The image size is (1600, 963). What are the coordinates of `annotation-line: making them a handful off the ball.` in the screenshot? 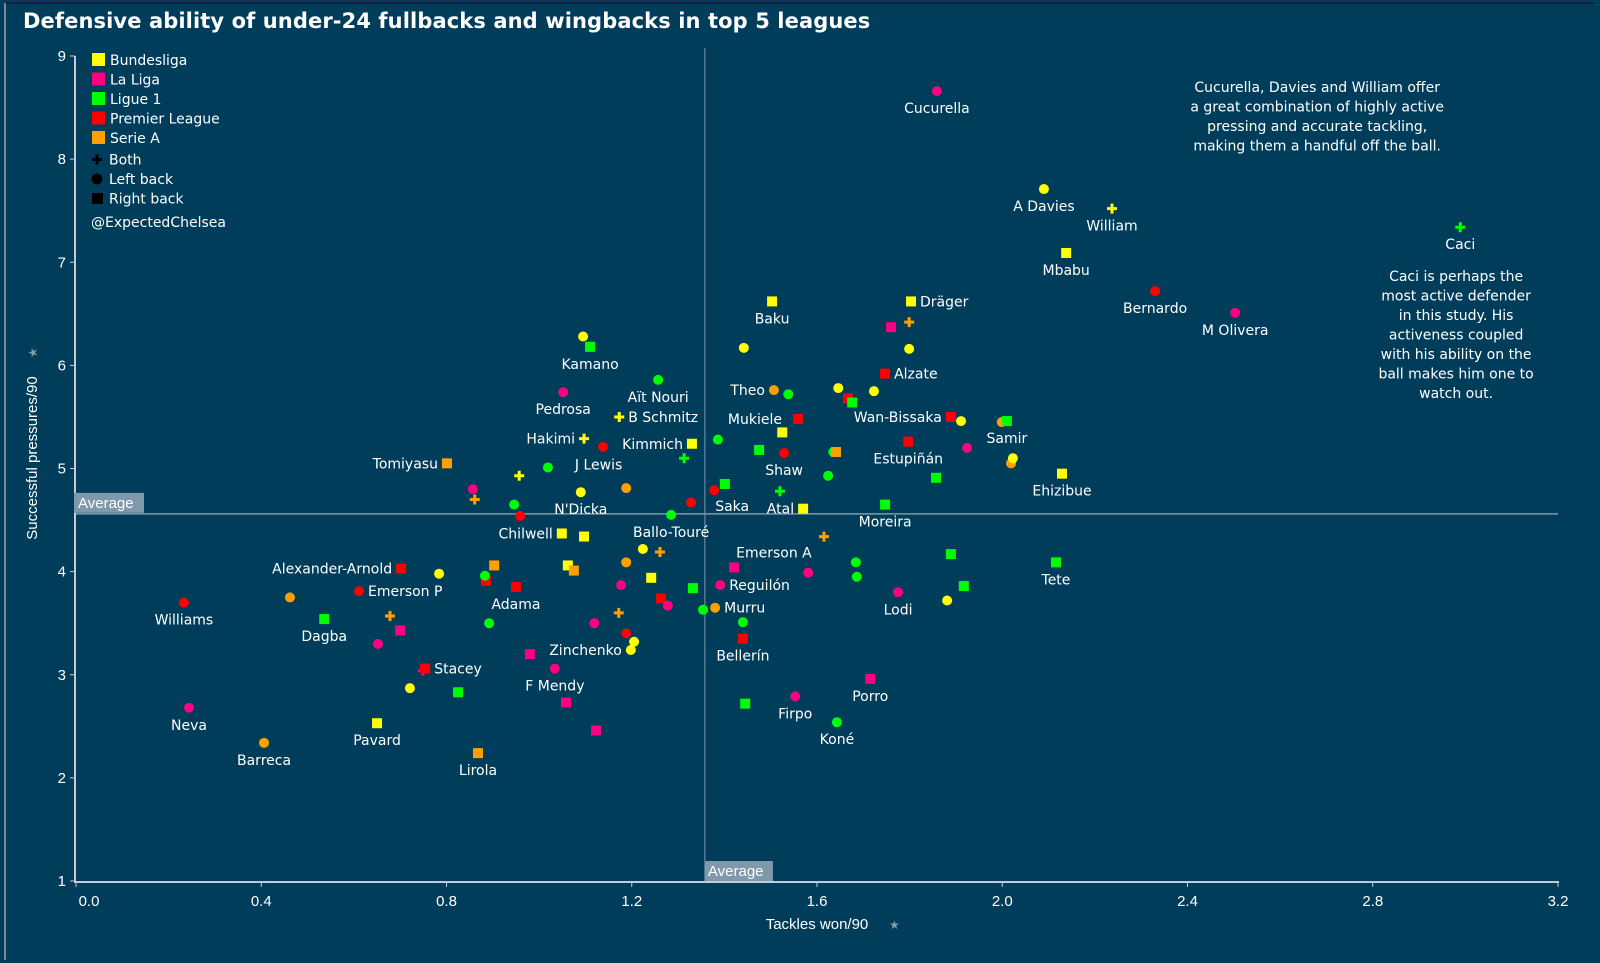 It's located at (1317, 147).